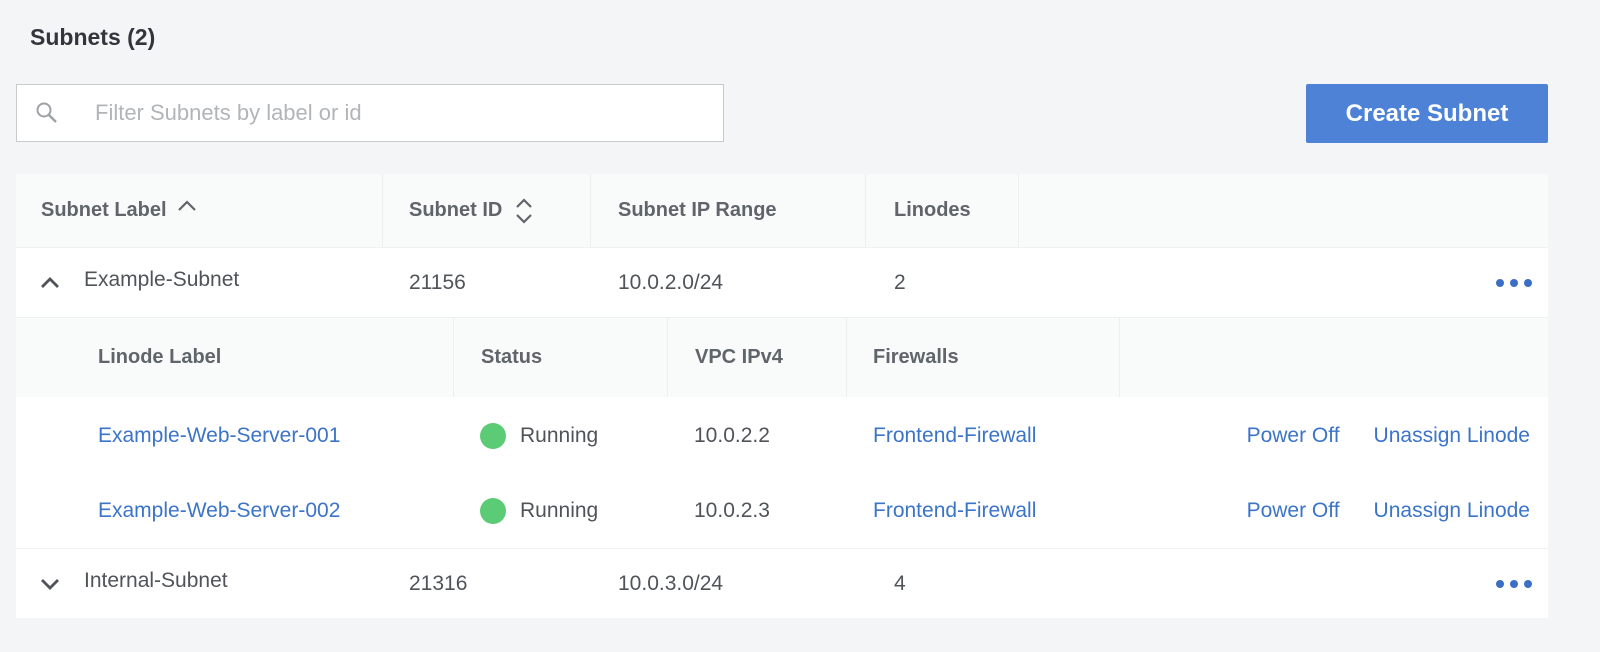 This screenshot has height=652, width=1600. What do you see at coordinates (156, 580) in the screenshot?
I see `subnet-label: Internal-Subnet` at bounding box center [156, 580].